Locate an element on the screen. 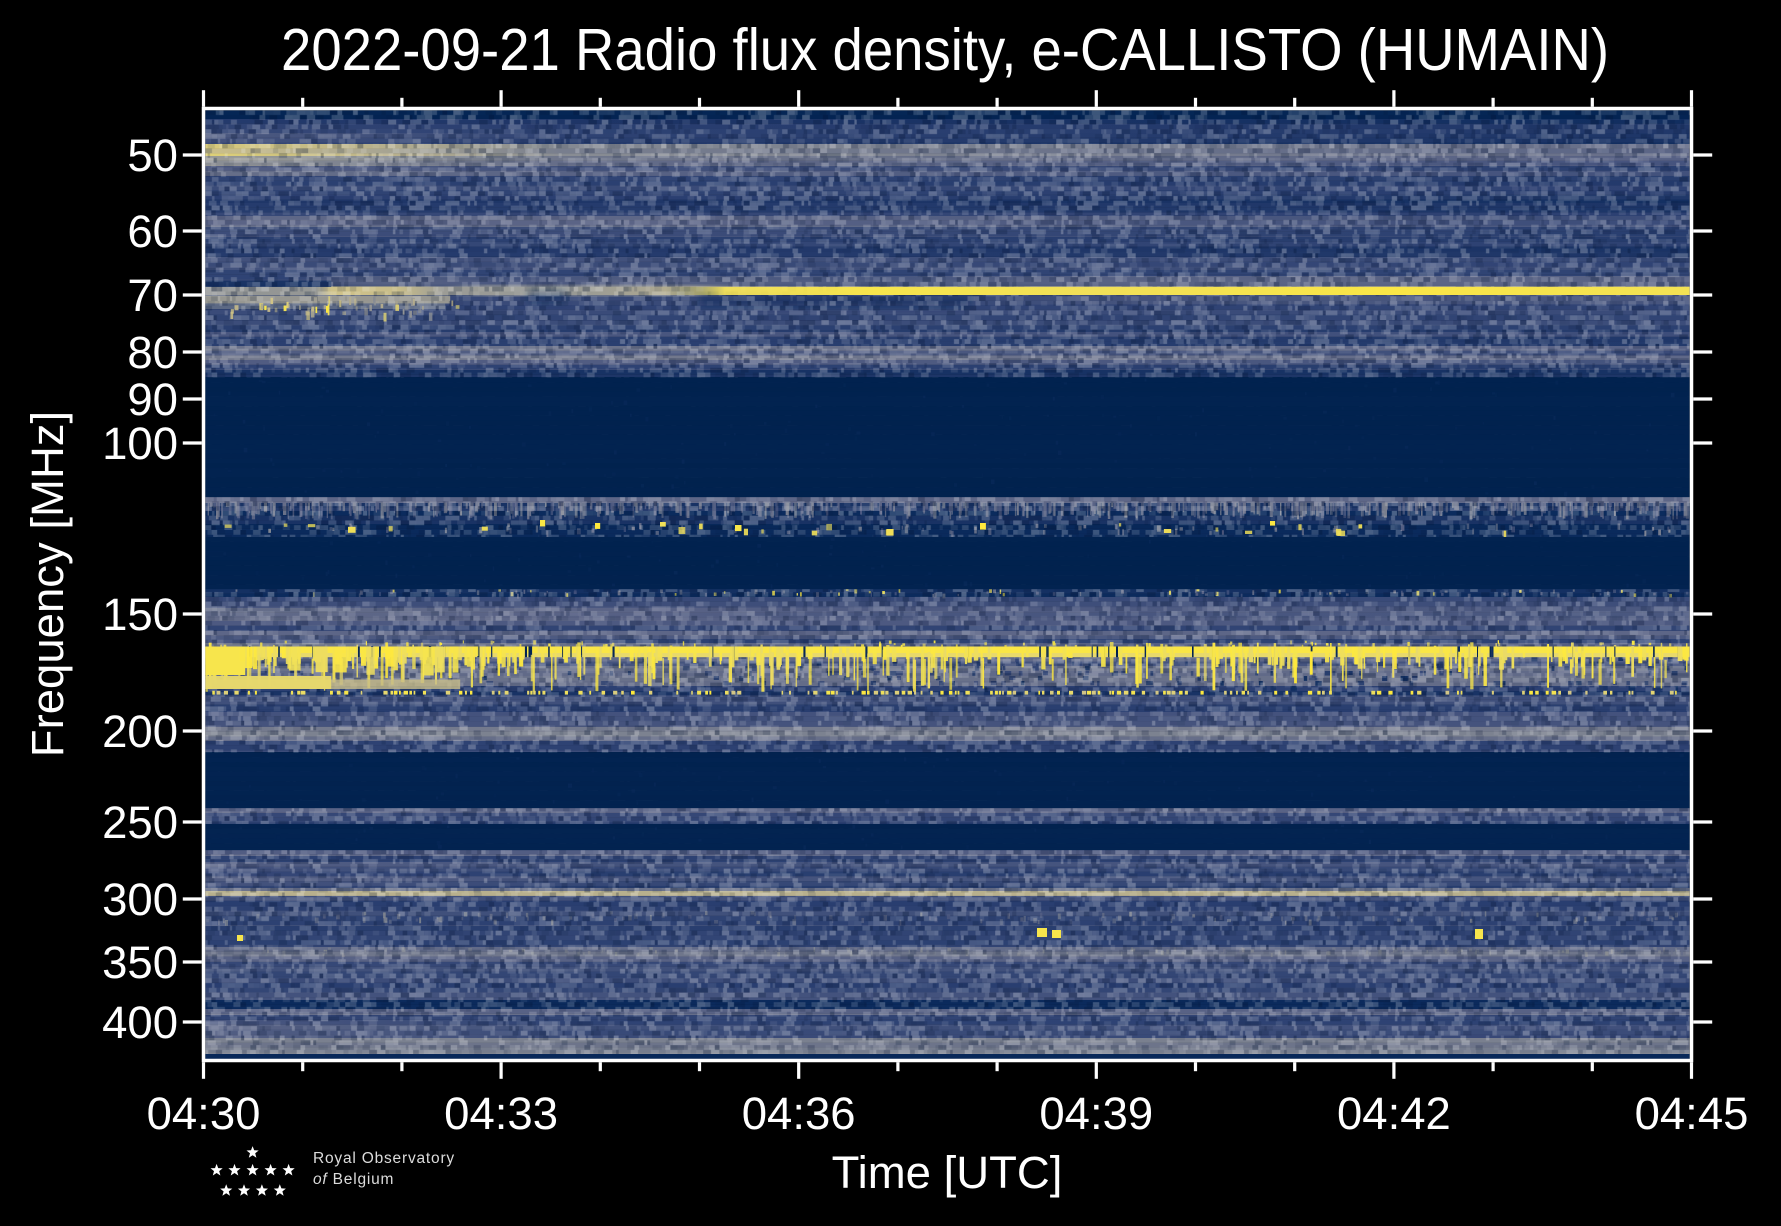  svg-text: 60 is located at coordinates (152, 231).